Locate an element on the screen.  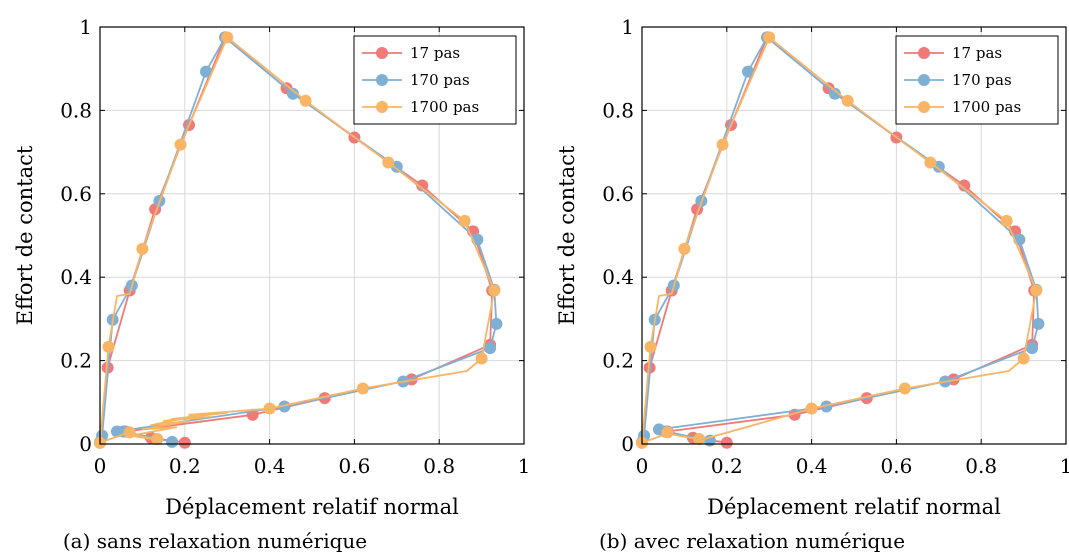
figure-caption: (b) avec relaxation numérique is located at coordinates (752, 541).